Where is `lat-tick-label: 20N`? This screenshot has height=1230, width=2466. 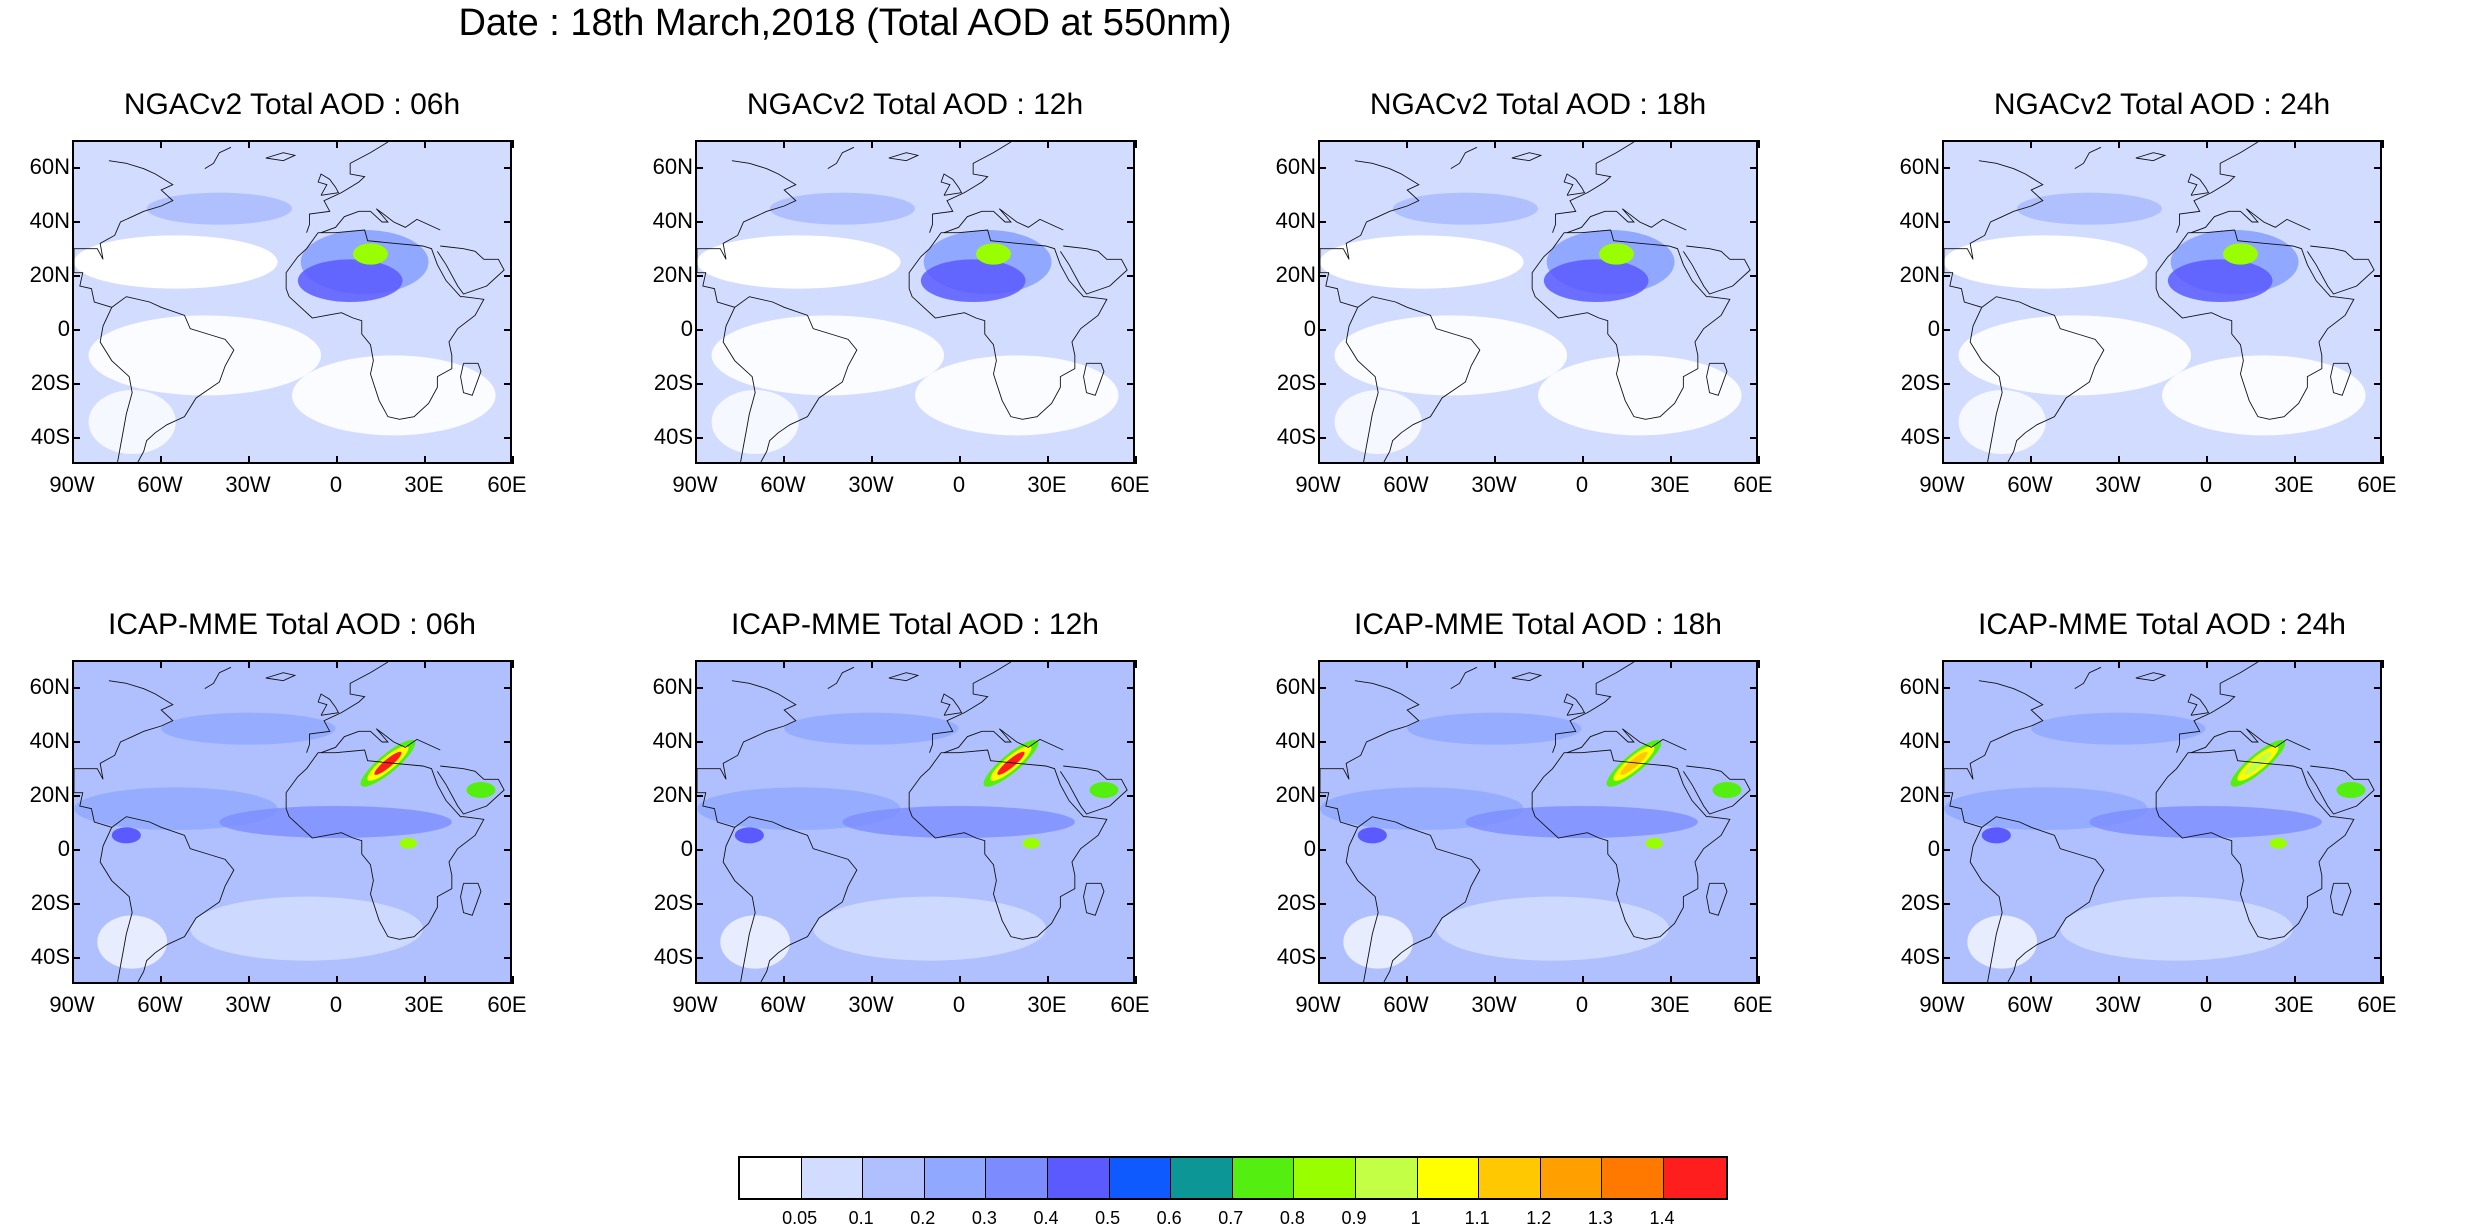
lat-tick-label: 20N is located at coordinates (49, 274).